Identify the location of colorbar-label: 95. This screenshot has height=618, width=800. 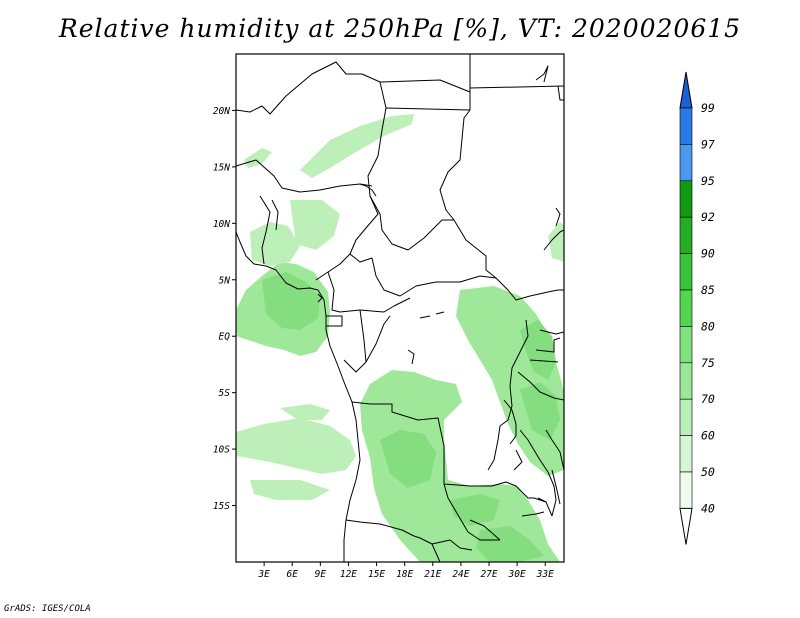
(708, 181).